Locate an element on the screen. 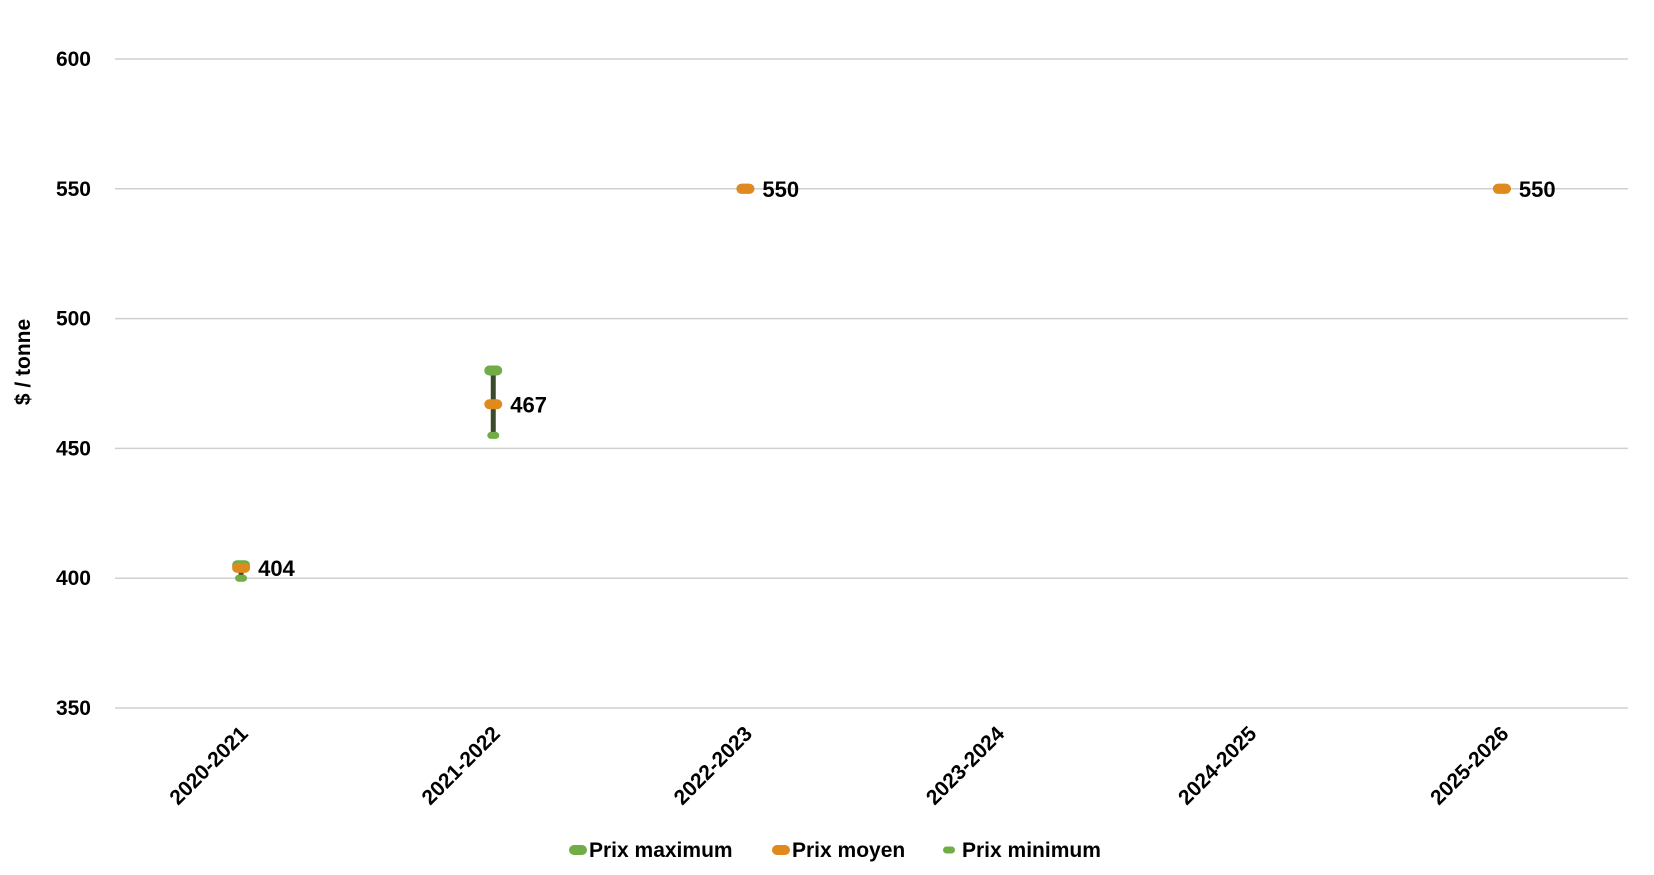  data-label: 404 is located at coordinates (276, 568).